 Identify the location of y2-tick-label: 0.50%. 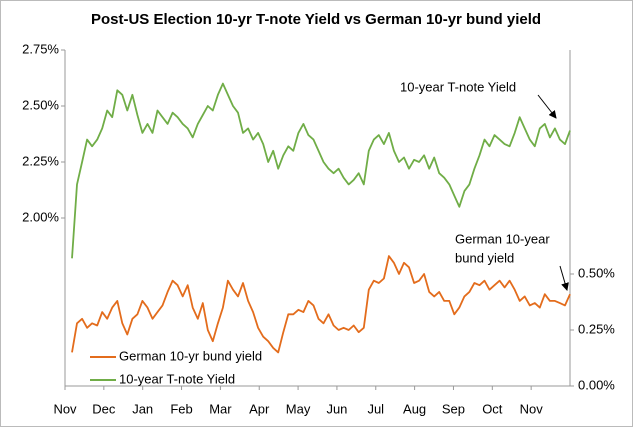
(596, 272).